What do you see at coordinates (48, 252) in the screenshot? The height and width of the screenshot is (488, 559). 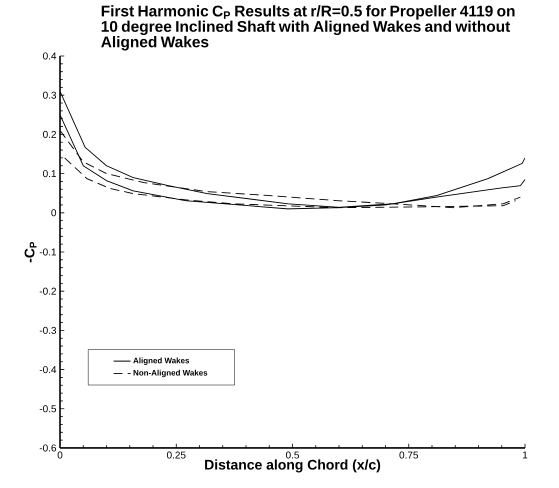 I see `y-tick-label: -0.1` at bounding box center [48, 252].